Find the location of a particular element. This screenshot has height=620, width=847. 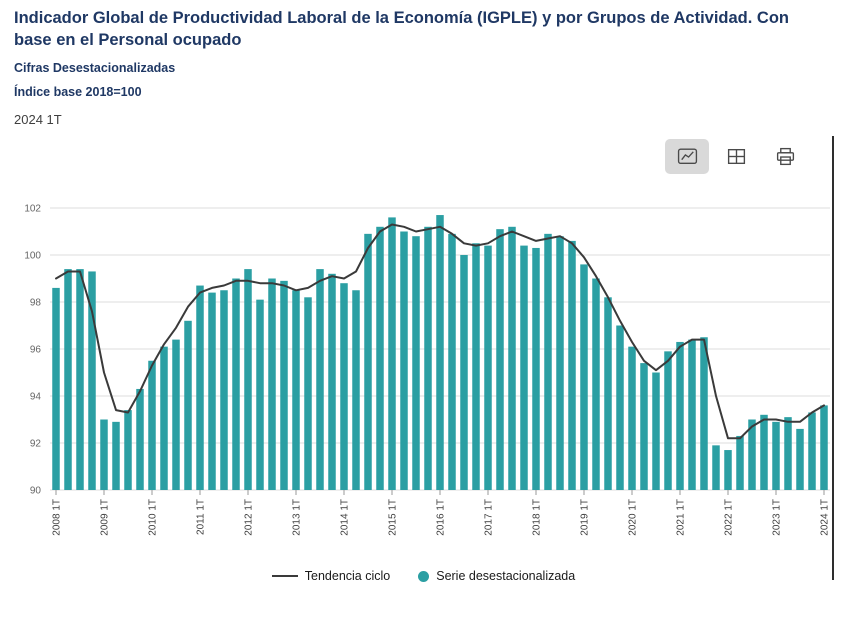

x-axis-label: 2013 1T is located at coordinates (297, 517).